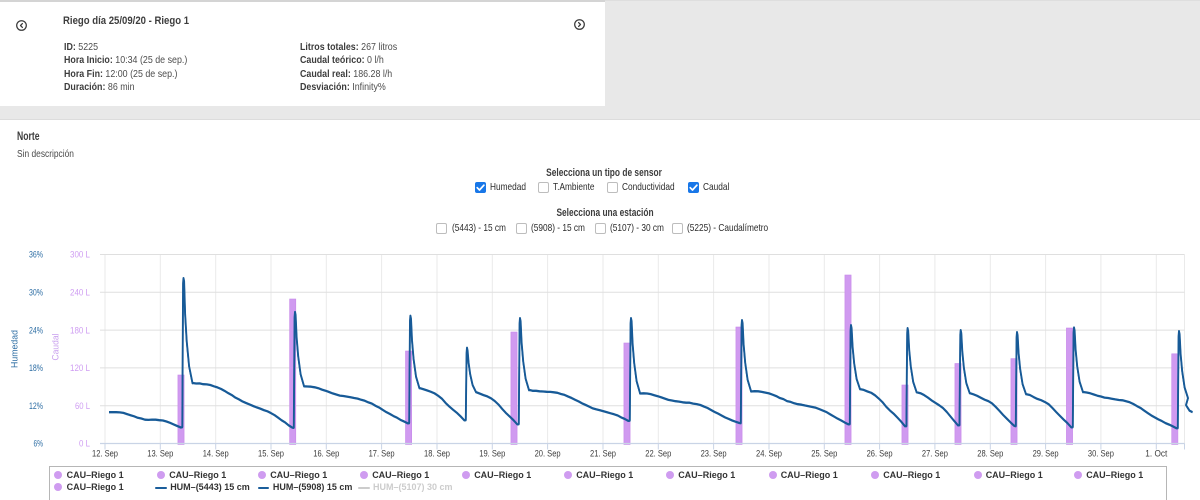 This screenshot has height=500, width=1200. Describe the element at coordinates (1046, 454) in the screenshot. I see `svg-text: 29. Sep` at that location.